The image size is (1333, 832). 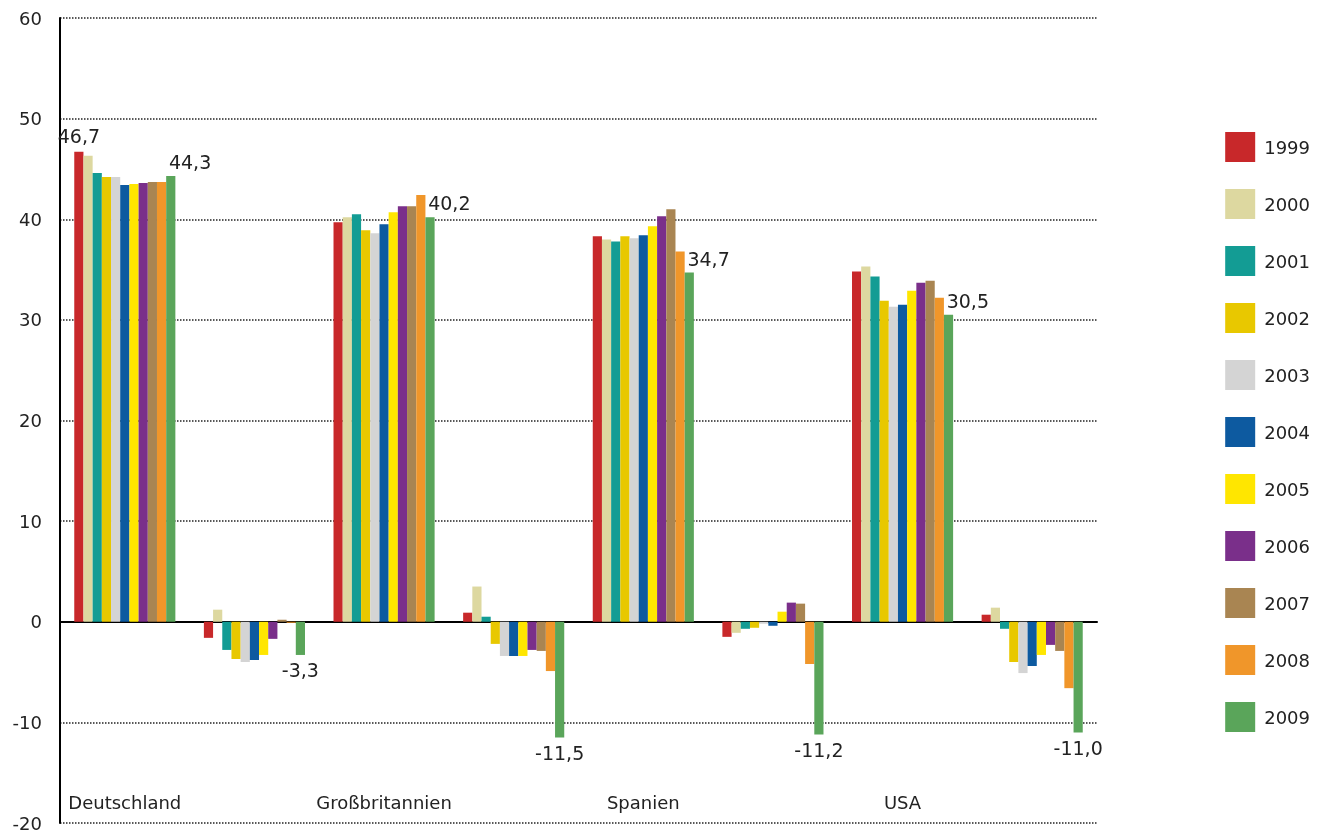 I want to click on data-label: 44,3, so click(x=190, y=161).